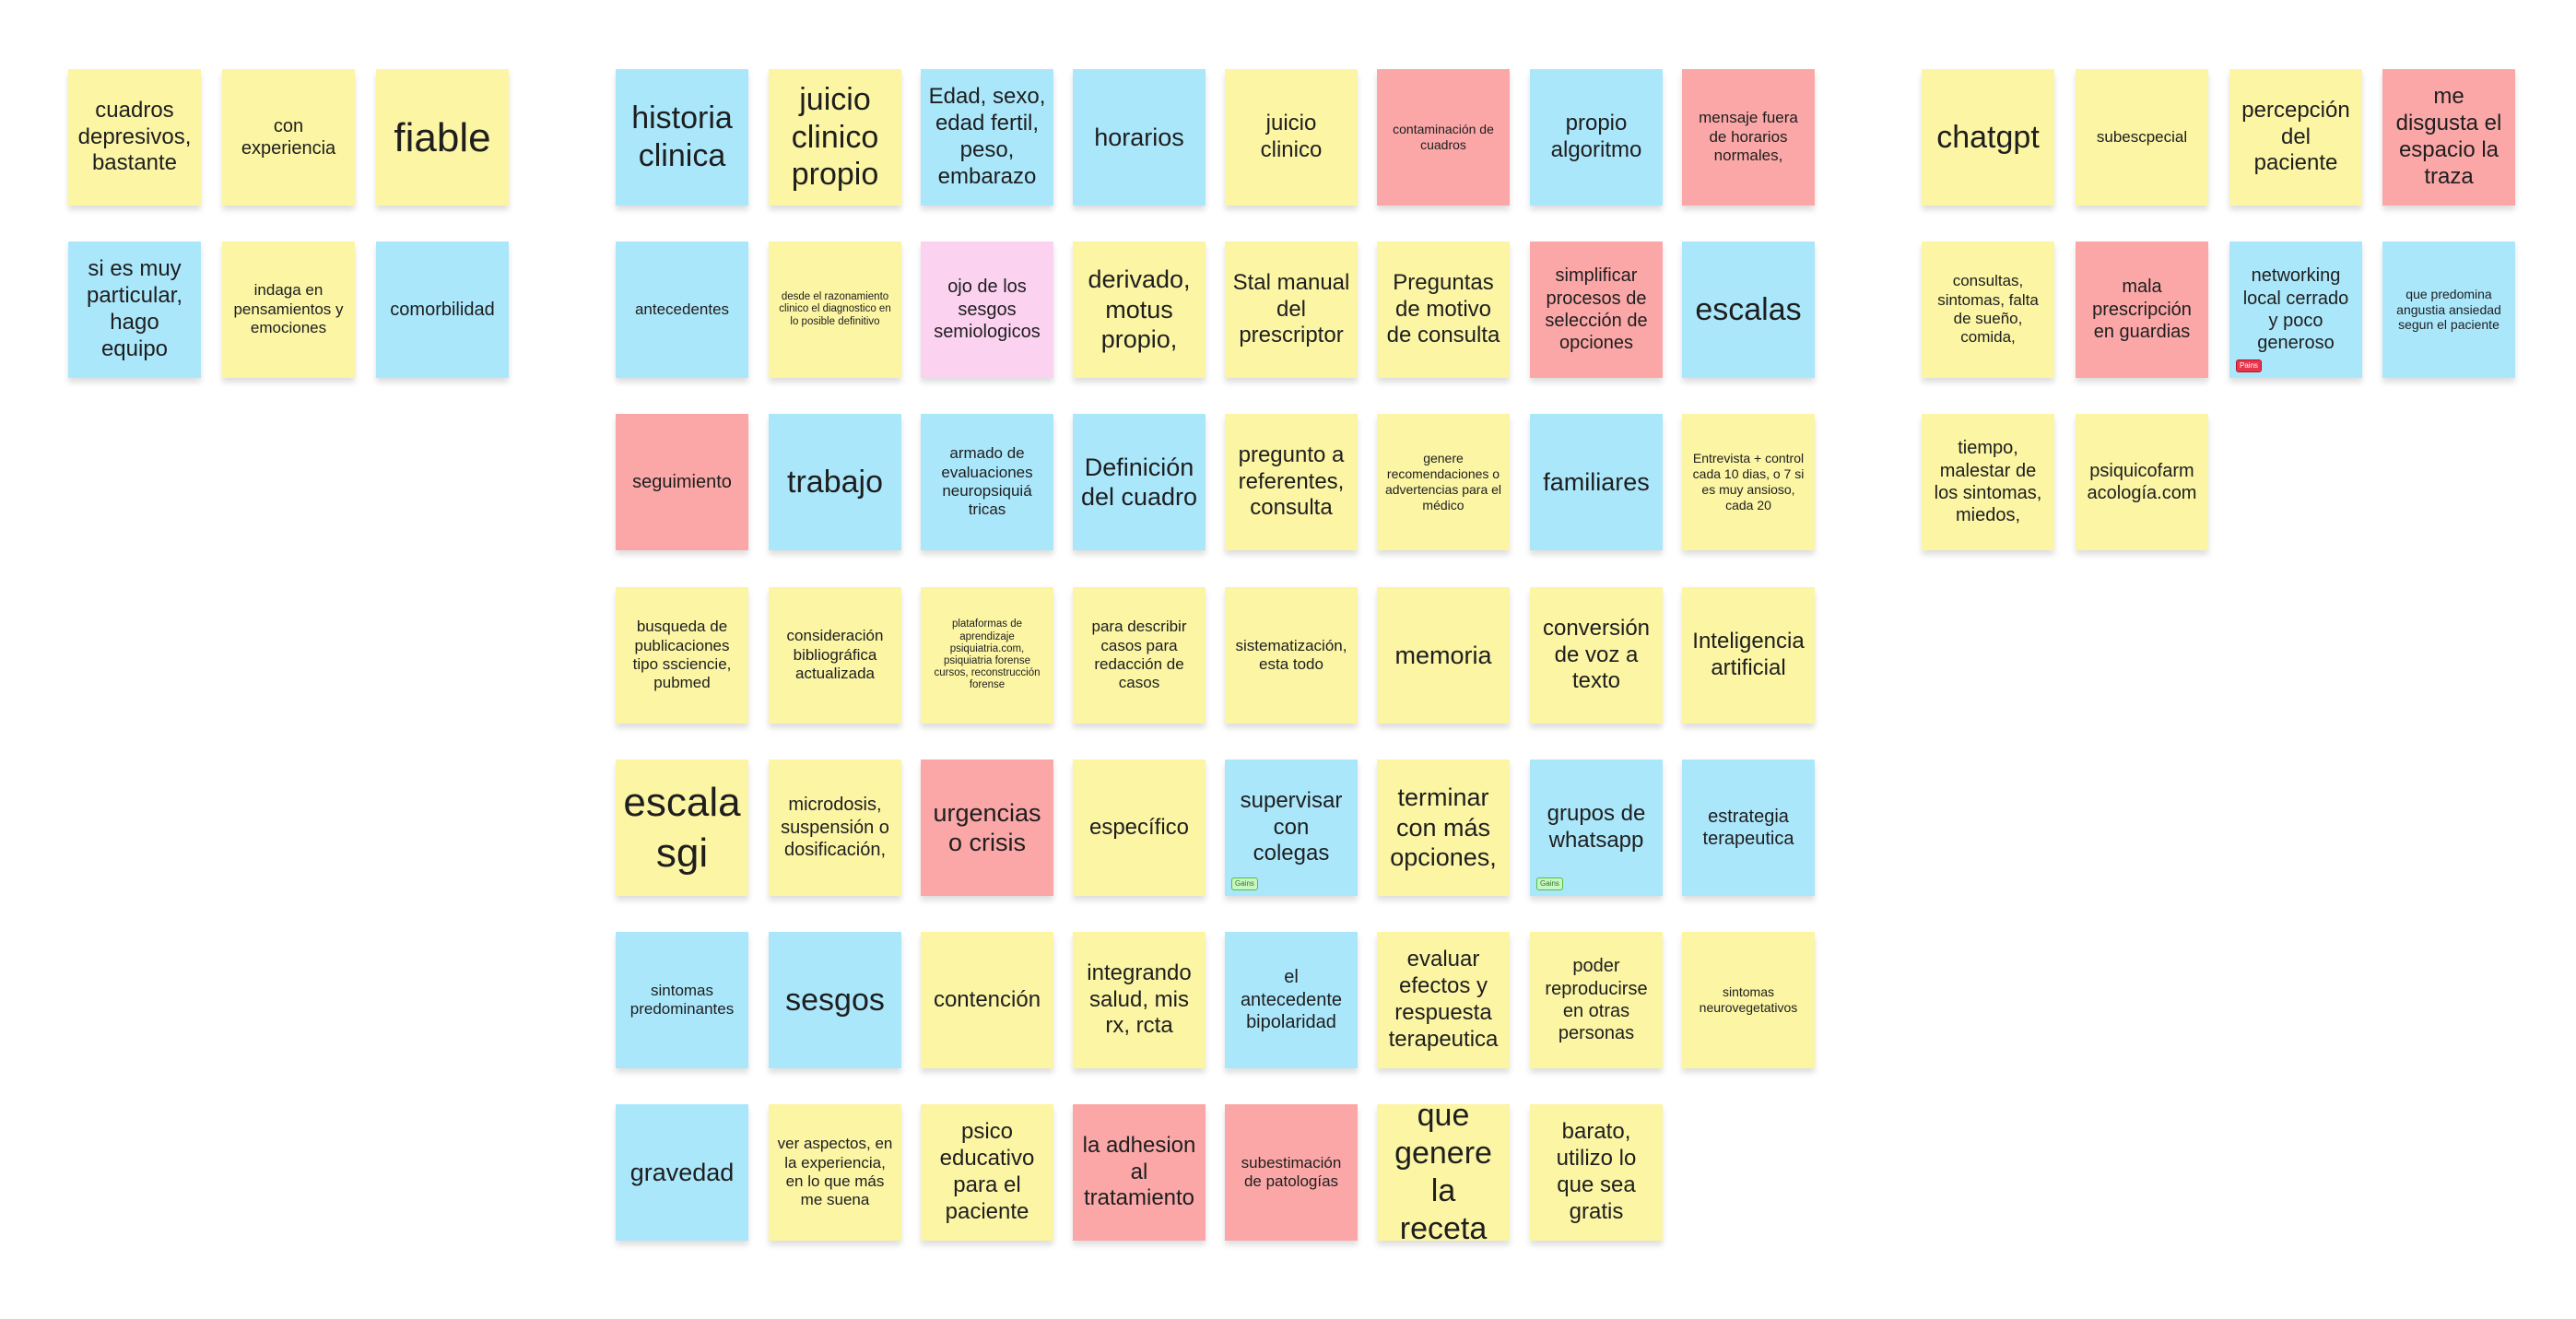 The width and height of the screenshot is (2576, 1319). I want to click on sticky-note: supervisar con colegas Gains, so click(1291, 828).